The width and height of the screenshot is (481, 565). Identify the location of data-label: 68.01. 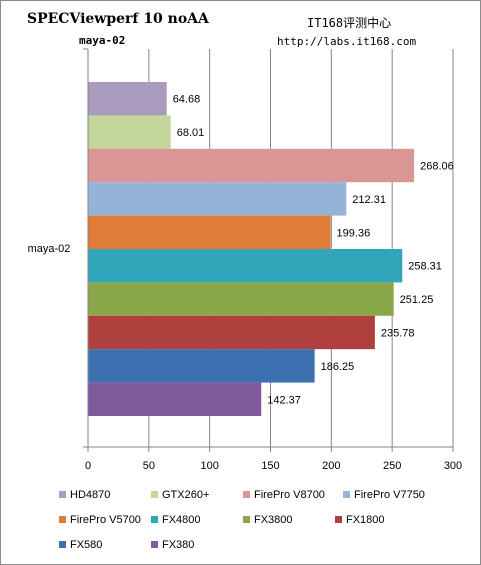
(191, 133).